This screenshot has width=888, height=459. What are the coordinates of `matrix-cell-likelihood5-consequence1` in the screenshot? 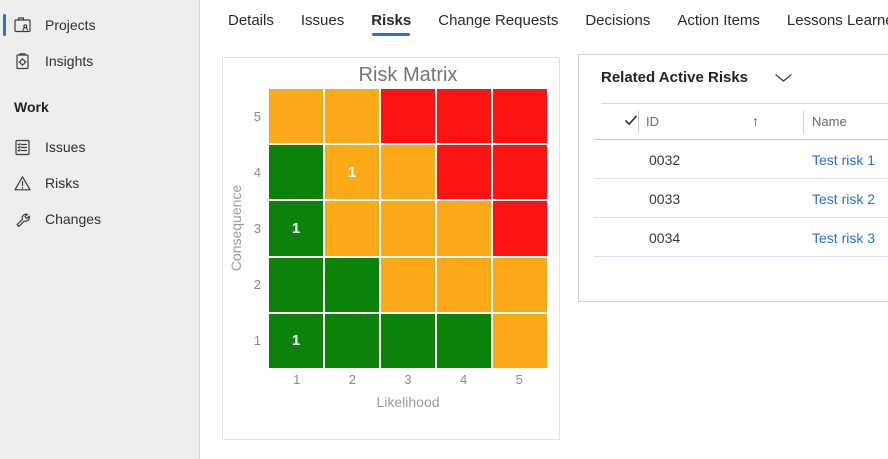 It's located at (520, 340).